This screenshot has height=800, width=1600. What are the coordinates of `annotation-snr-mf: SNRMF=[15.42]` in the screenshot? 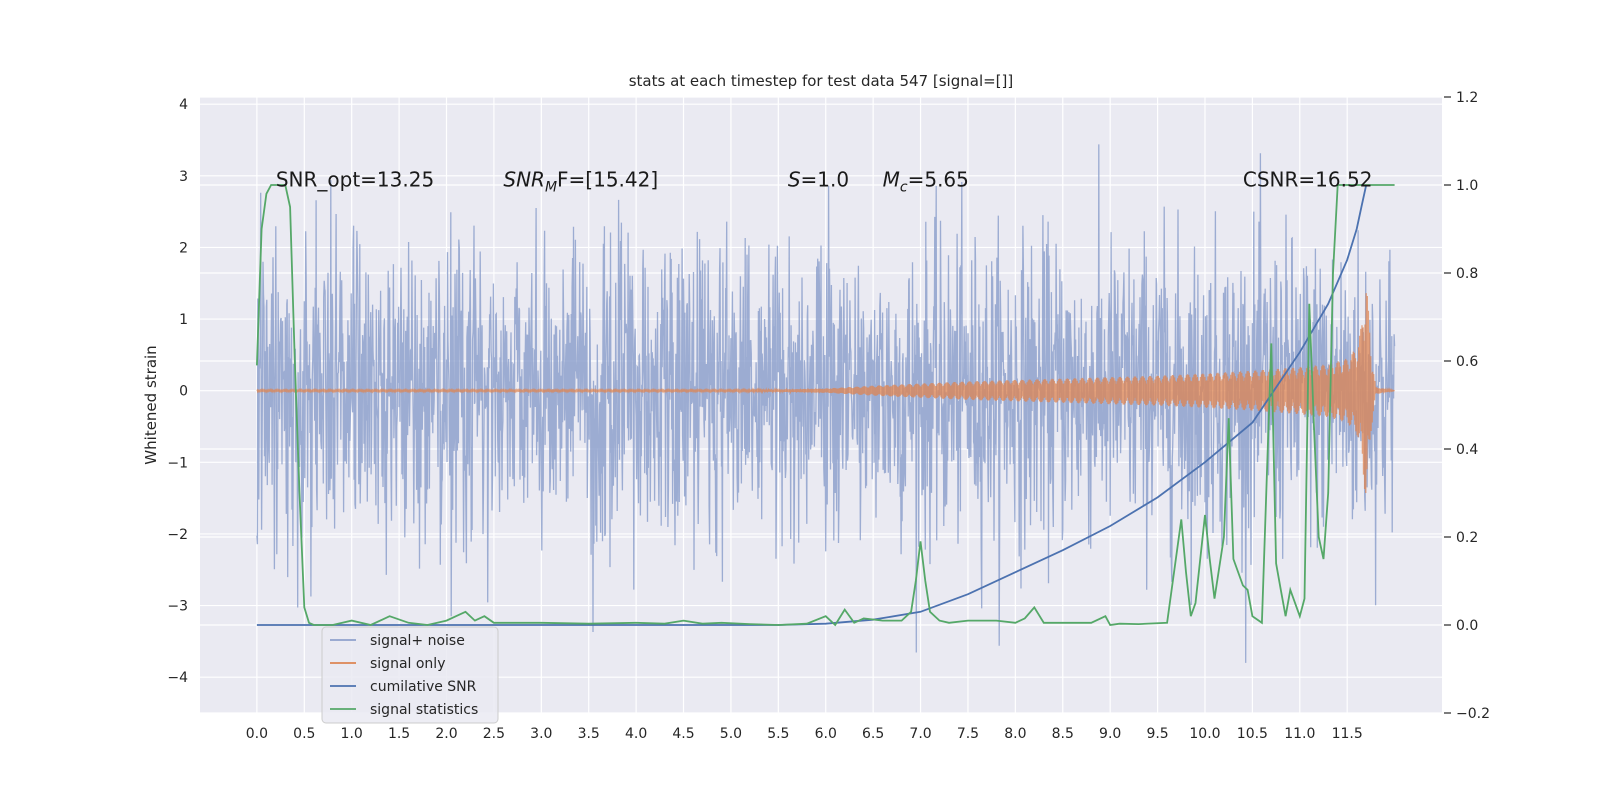 It's located at (580, 181).